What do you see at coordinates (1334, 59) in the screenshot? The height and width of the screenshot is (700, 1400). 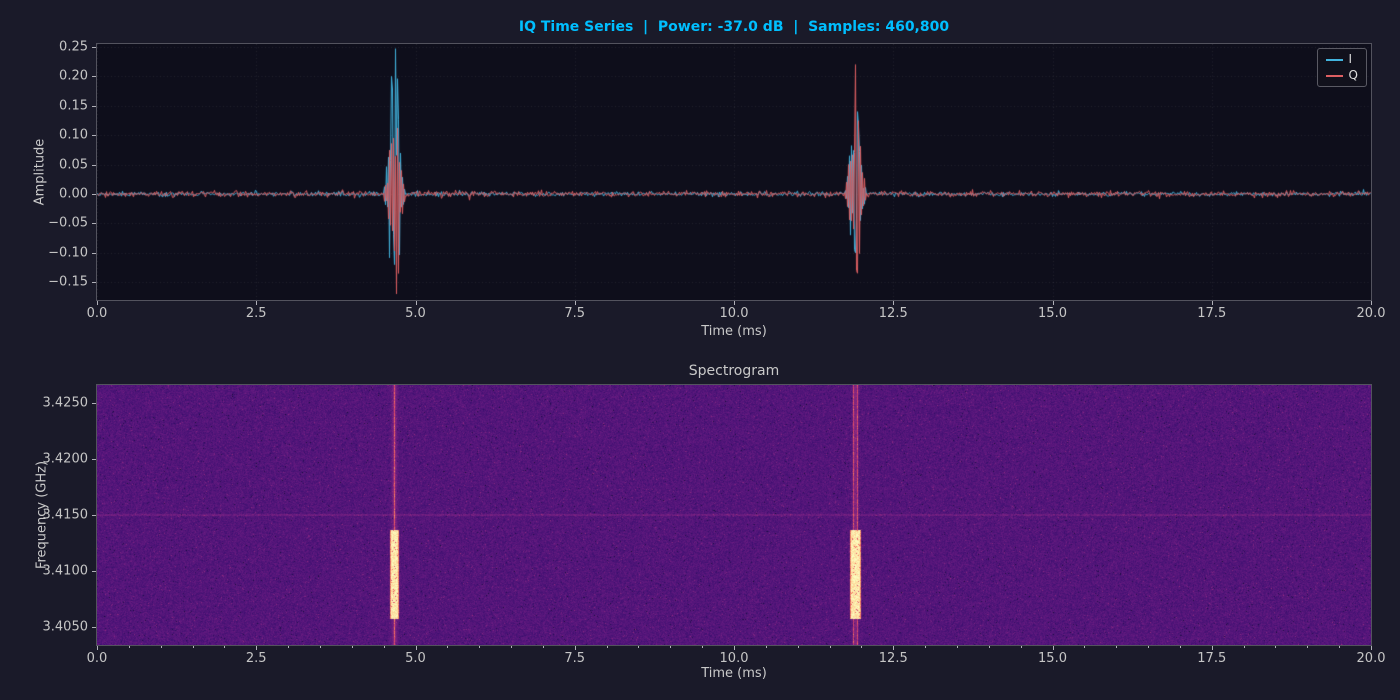 I see `i-series-line-swatch` at bounding box center [1334, 59].